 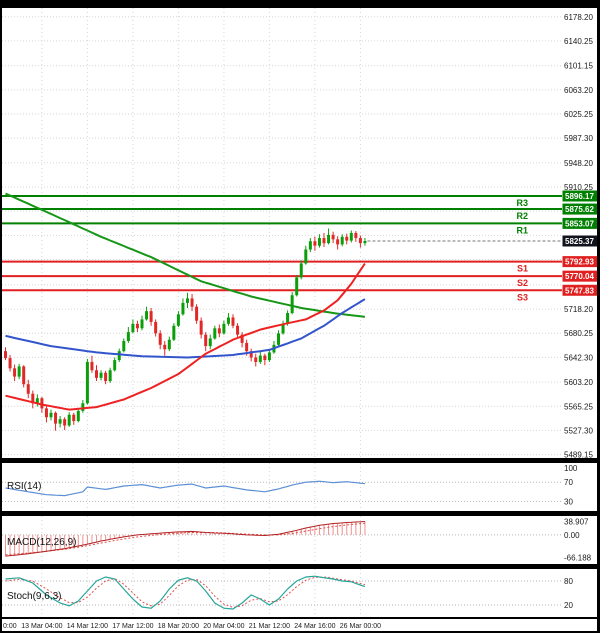 What do you see at coordinates (576, 522) in the screenshot?
I see `macd-tick-label: 38.907` at bounding box center [576, 522].